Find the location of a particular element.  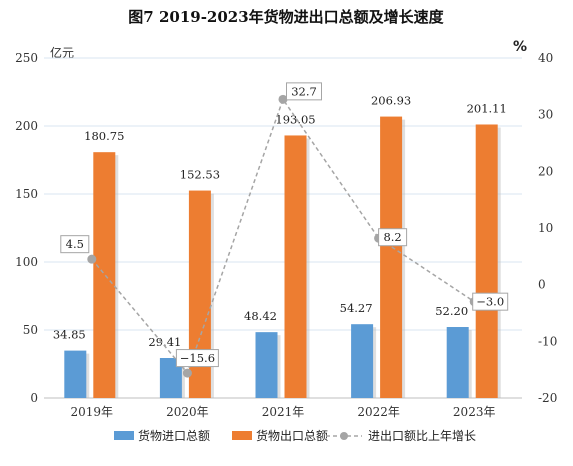

left-tick-label: 100 is located at coordinates (26, 262).